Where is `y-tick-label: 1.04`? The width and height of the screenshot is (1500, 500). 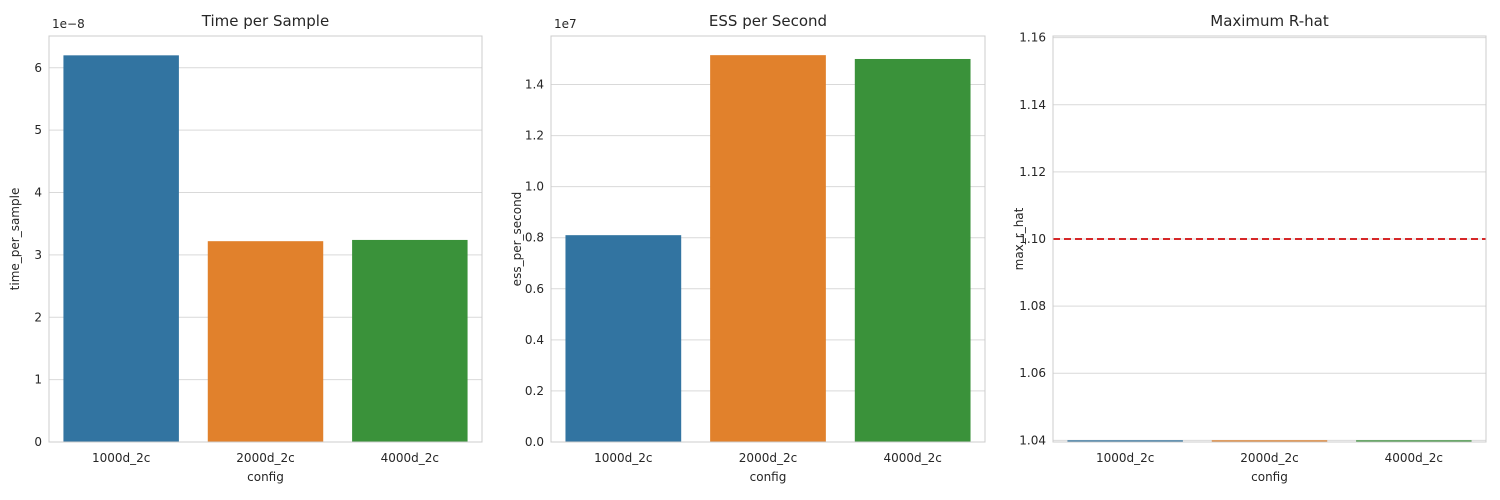
y-tick-label: 1.04 is located at coordinates (1032, 440).